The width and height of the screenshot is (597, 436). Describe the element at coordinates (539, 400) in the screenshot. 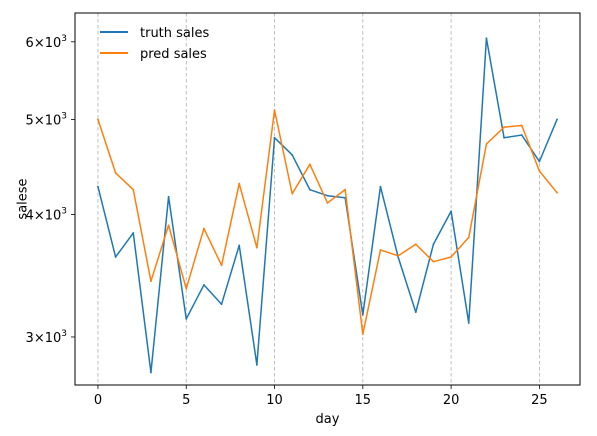

I see `x-tick-label: 25` at that location.